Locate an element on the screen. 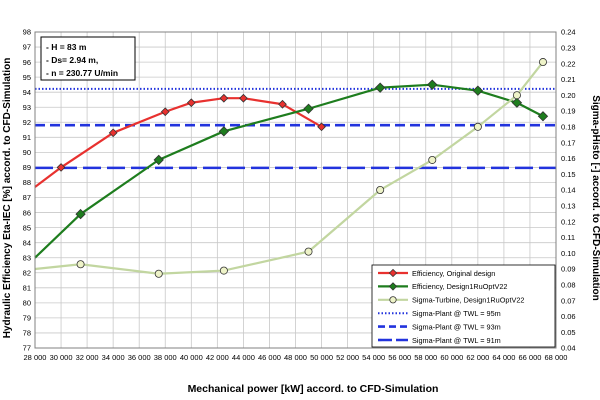 The width and height of the screenshot is (600, 400). legend-box is located at coordinates (463, 306).